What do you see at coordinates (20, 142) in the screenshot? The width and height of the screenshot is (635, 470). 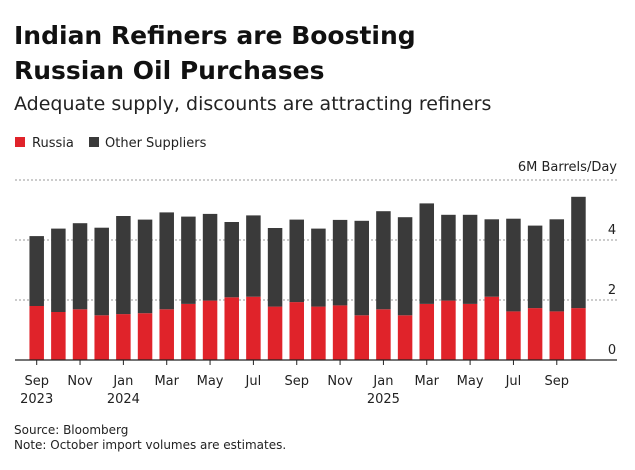 I see `legend-swatch-russia` at bounding box center [20, 142].